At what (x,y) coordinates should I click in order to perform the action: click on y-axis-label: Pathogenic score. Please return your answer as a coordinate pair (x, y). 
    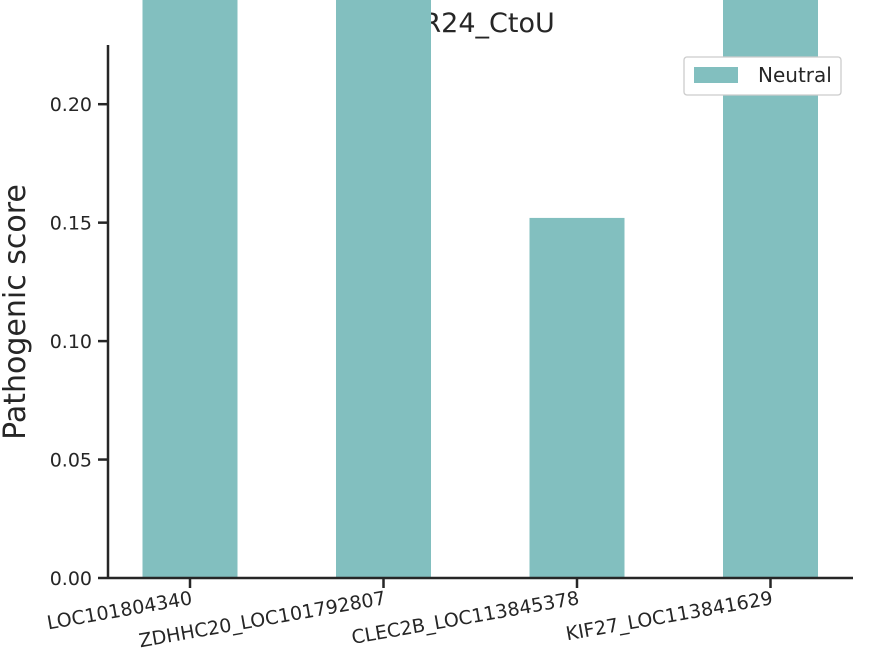
    Looking at the image, I should click on (16, 312).